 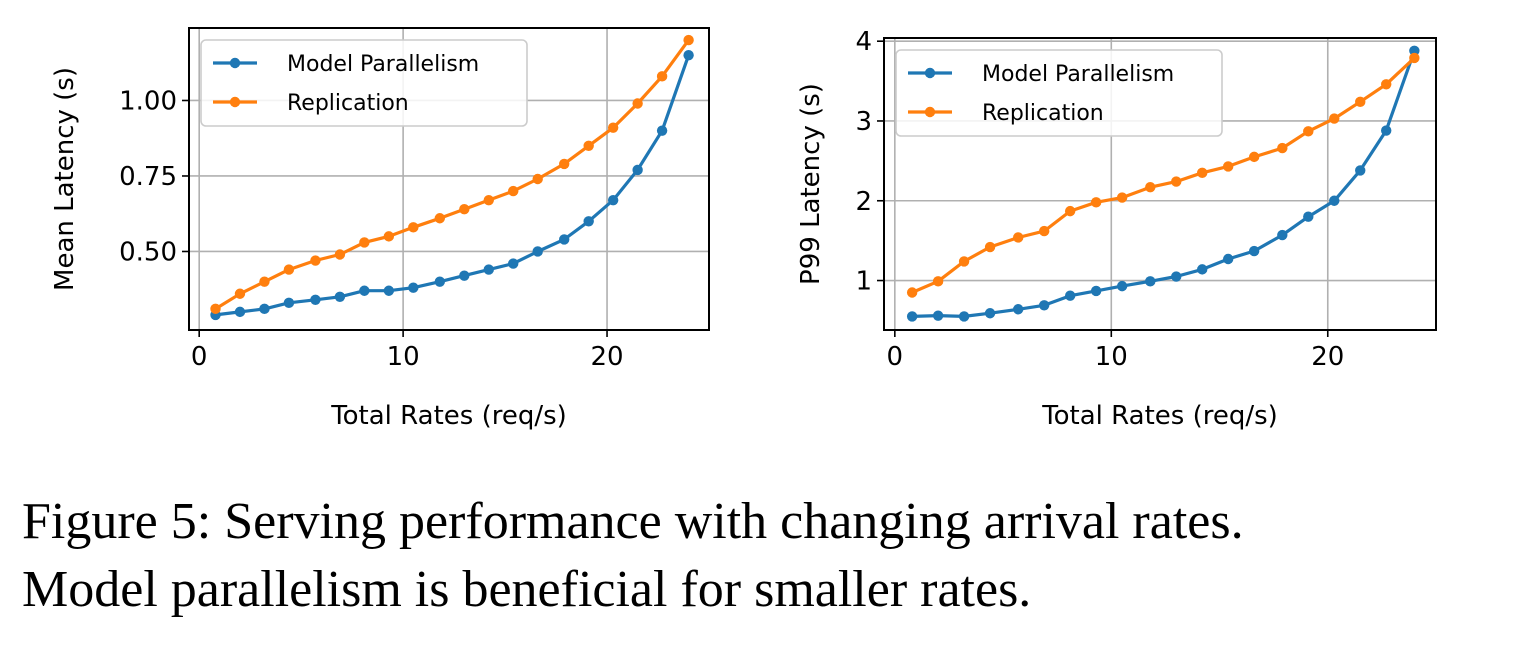 I want to click on y-tick-label: 1.00, so click(x=148, y=101).